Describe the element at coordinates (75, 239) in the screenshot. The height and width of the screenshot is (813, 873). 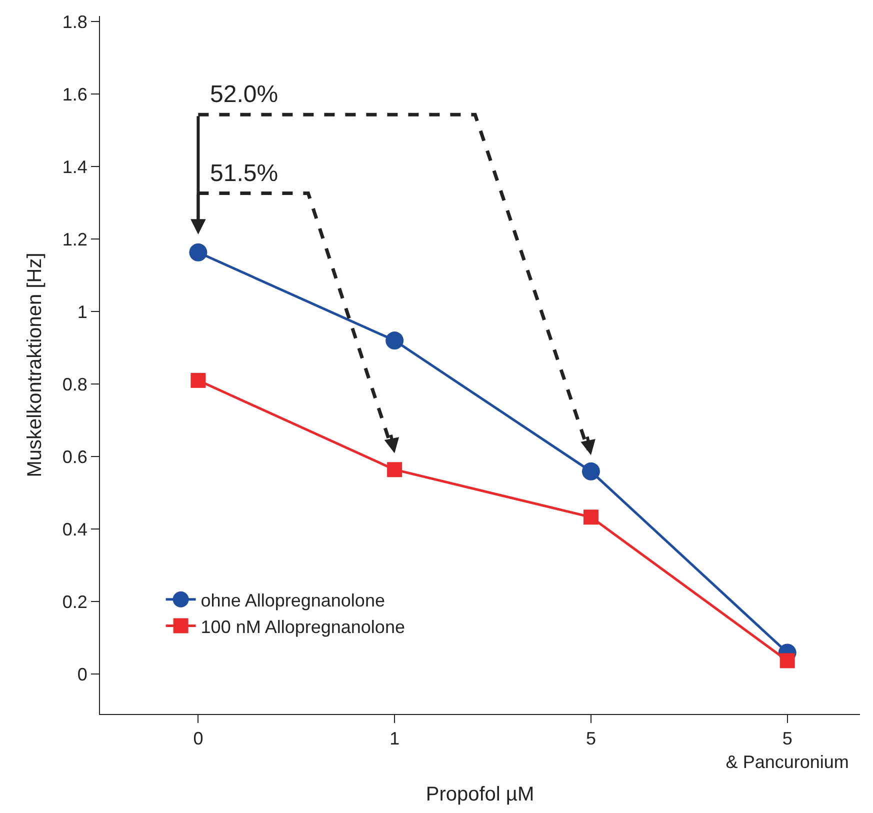
I see `y-tick-label: 1.2` at that location.